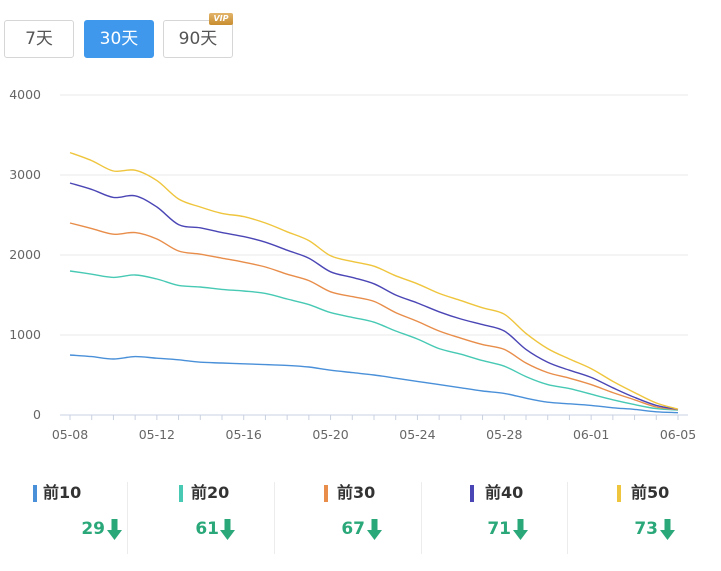 This screenshot has height=571, width=721. What do you see at coordinates (62, 492) in the screenshot?
I see `stat-label: 前10` at bounding box center [62, 492].